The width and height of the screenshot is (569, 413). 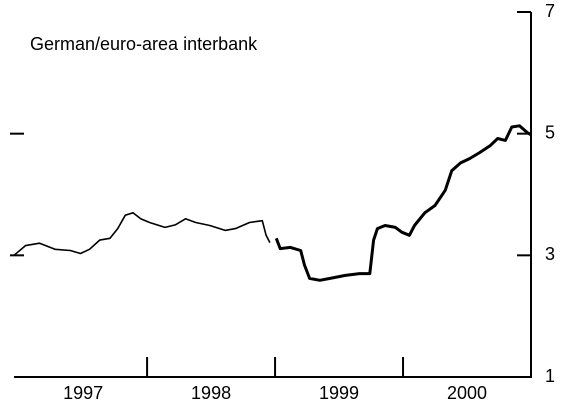 I want to click on y-tick-label: 5, so click(x=550, y=132).